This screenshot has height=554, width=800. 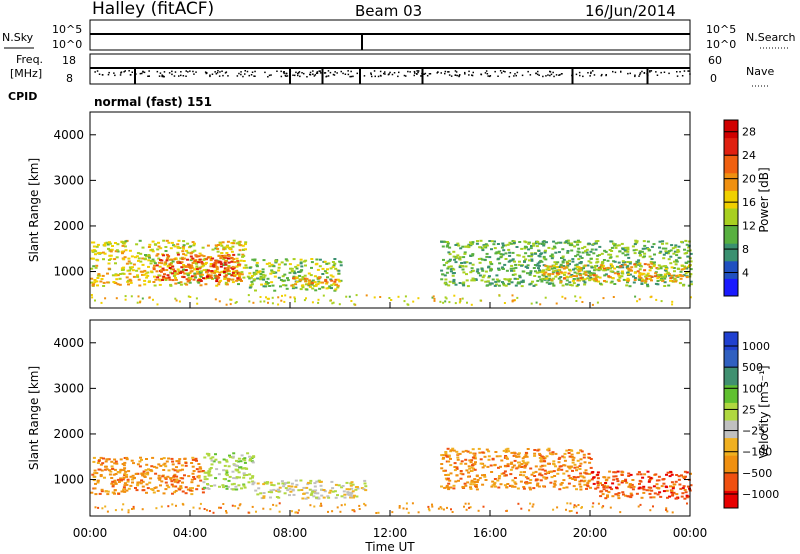 I want to click on x-tick-label: 08:00, so click(x=290, y=533).